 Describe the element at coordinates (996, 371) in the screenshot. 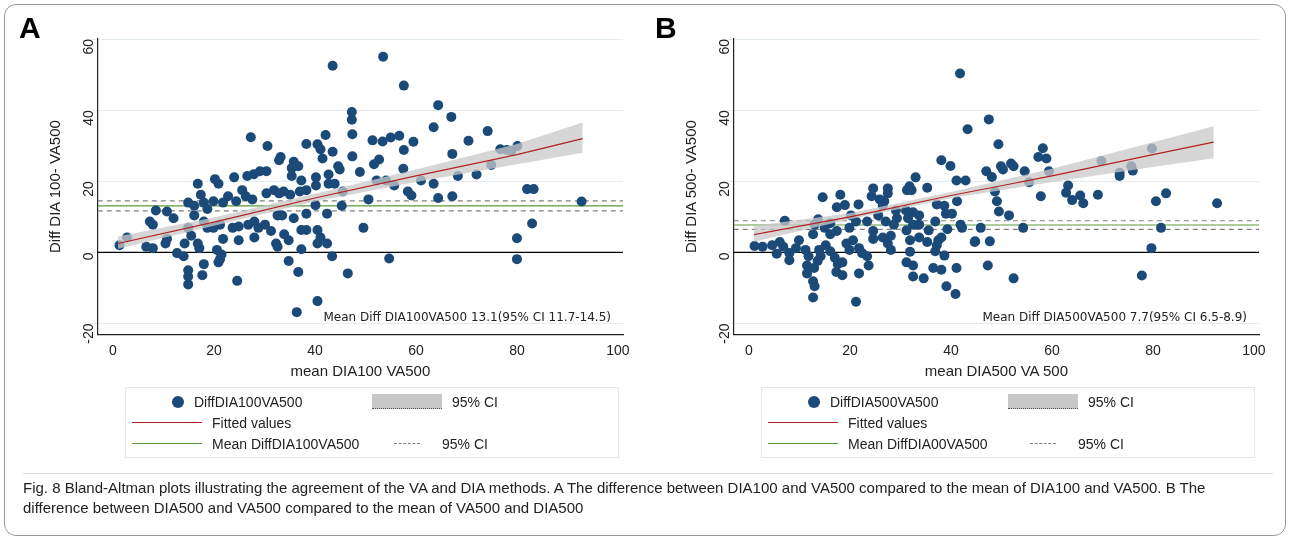

I see `x-axis-title: mean DIA500 VA 500` at that location.